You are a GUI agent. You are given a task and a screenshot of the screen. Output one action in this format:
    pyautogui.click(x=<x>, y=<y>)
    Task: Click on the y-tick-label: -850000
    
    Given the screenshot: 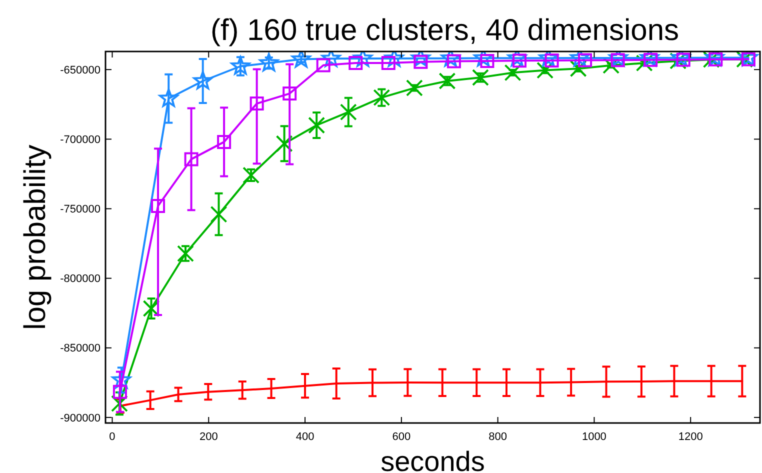 What is the action you would take?
    pyautogui.click(x=80, y=348)
    